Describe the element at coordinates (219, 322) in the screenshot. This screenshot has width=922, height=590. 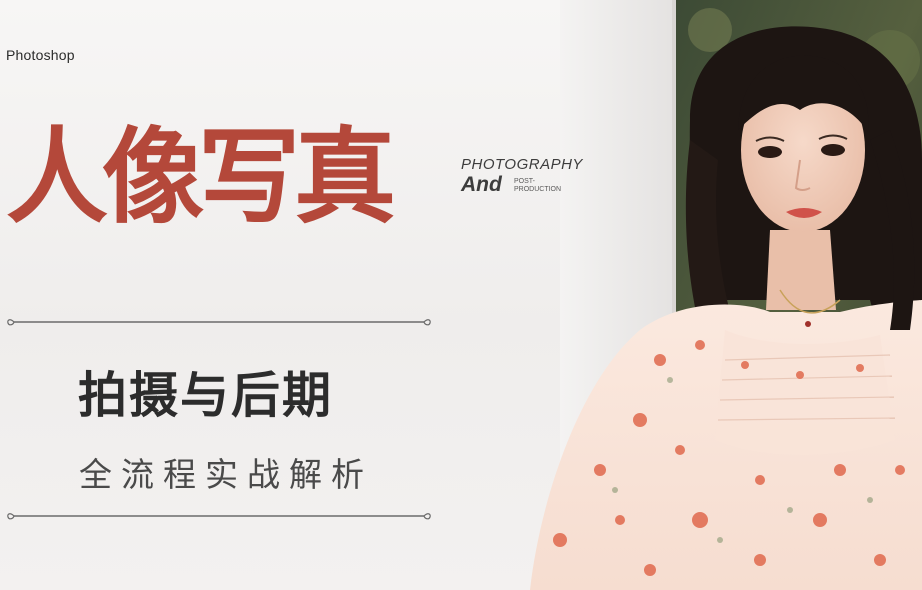
I see `divider-top` at that location.